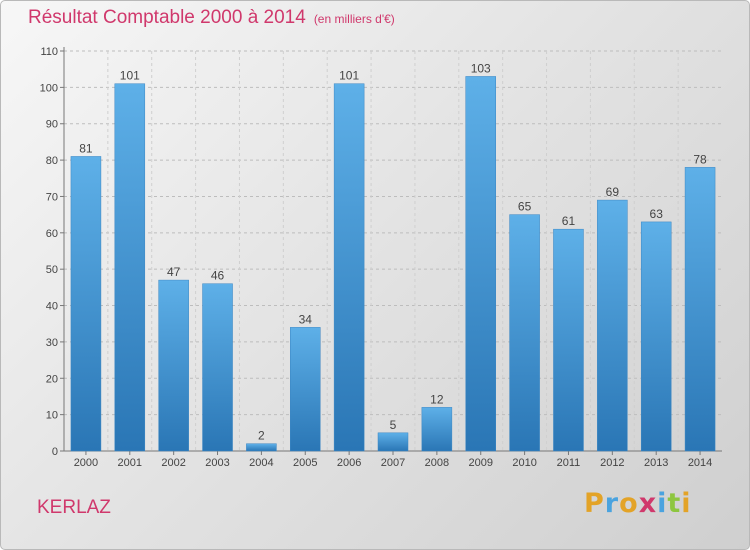 The image size is (750, 550). What do you see at coordinates (167, 17) in the screenshot?
I see `chart-title-main: Résultat Comptable 2000 à 2014` at bounding box center [167, 17].